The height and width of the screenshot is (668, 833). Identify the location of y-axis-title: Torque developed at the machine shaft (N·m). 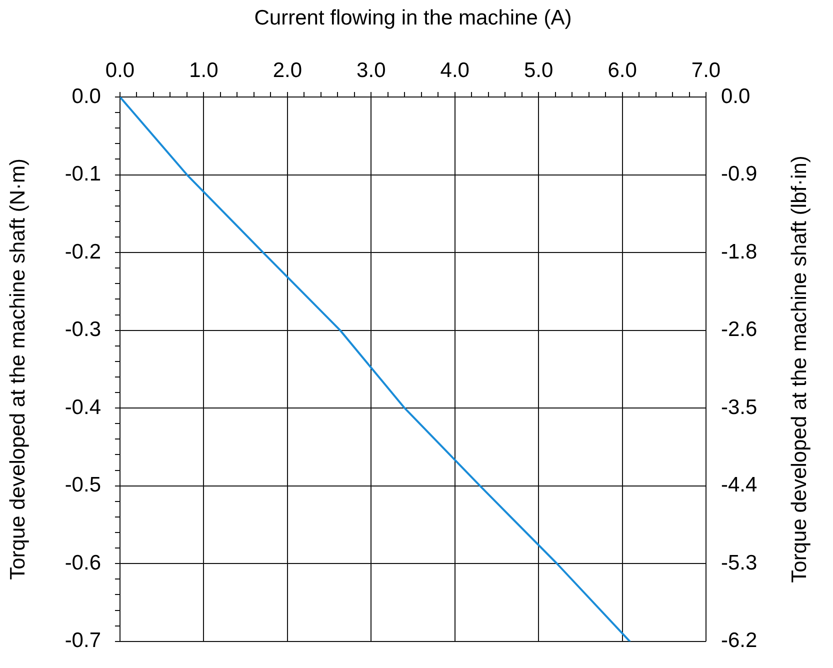
(18, 369).